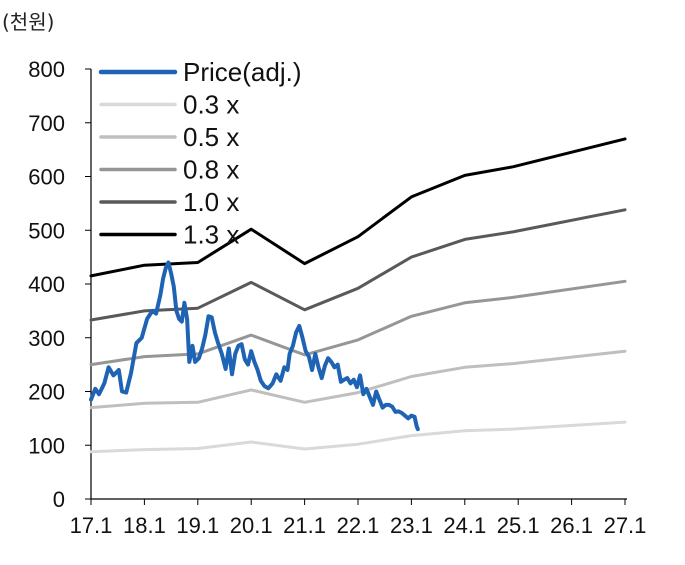 Image resolution: width=685 pixels, height=565 pixels. Describe the element at coordinates (197, 525) in the screenshot. I see `x-tick-label: 19.1` at that location.